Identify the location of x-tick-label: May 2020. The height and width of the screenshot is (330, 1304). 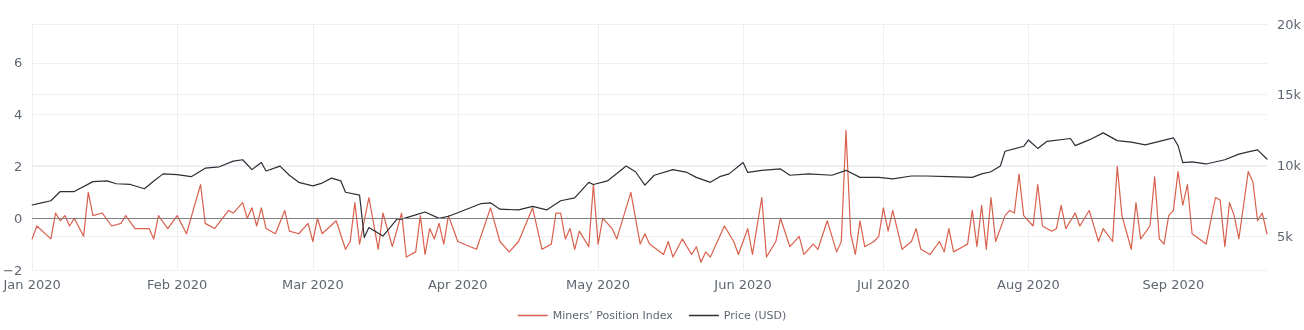
(598, 284).